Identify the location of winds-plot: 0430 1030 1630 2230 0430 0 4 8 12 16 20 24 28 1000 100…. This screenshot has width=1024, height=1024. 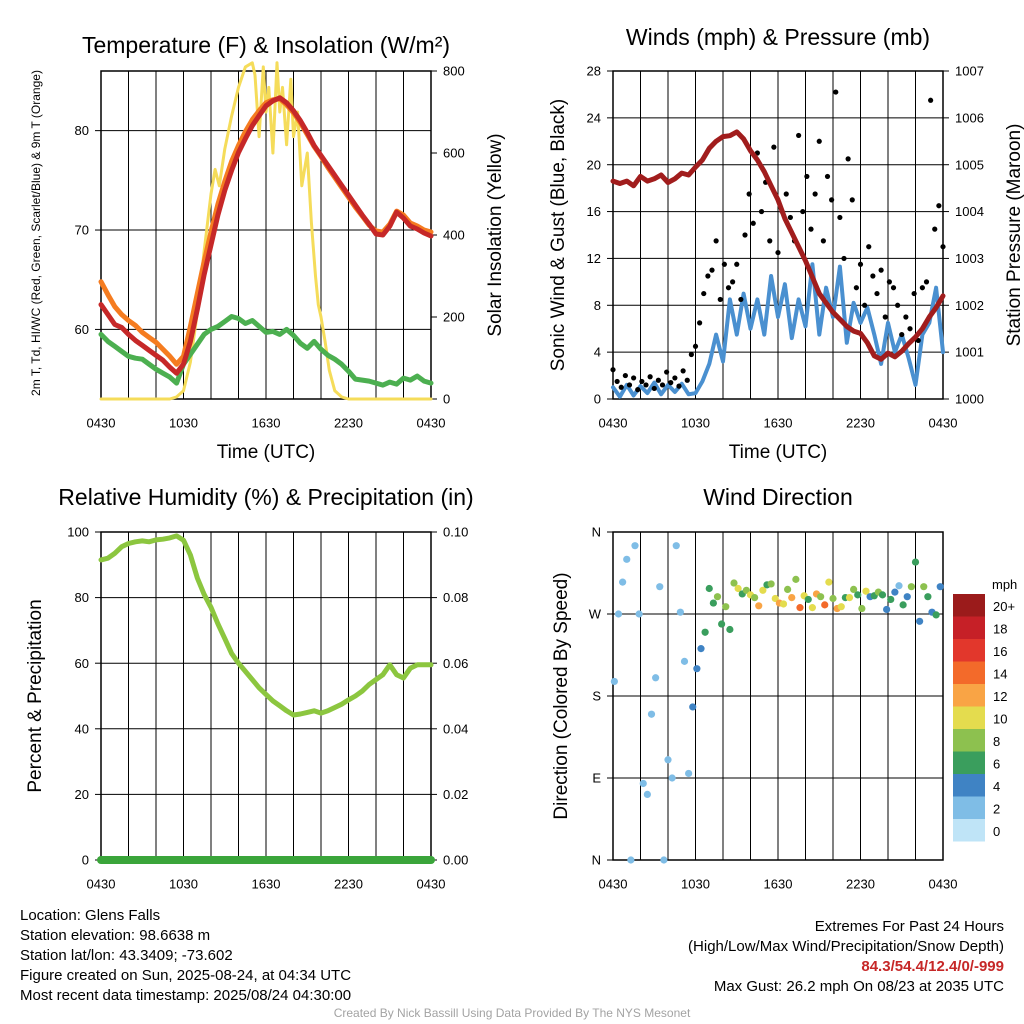
(785, 247).